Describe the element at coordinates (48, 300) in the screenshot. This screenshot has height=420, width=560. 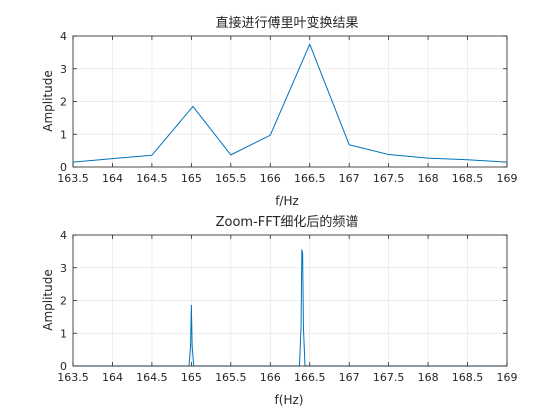
I see `y-axis-label-2: Amplitude` at that location.